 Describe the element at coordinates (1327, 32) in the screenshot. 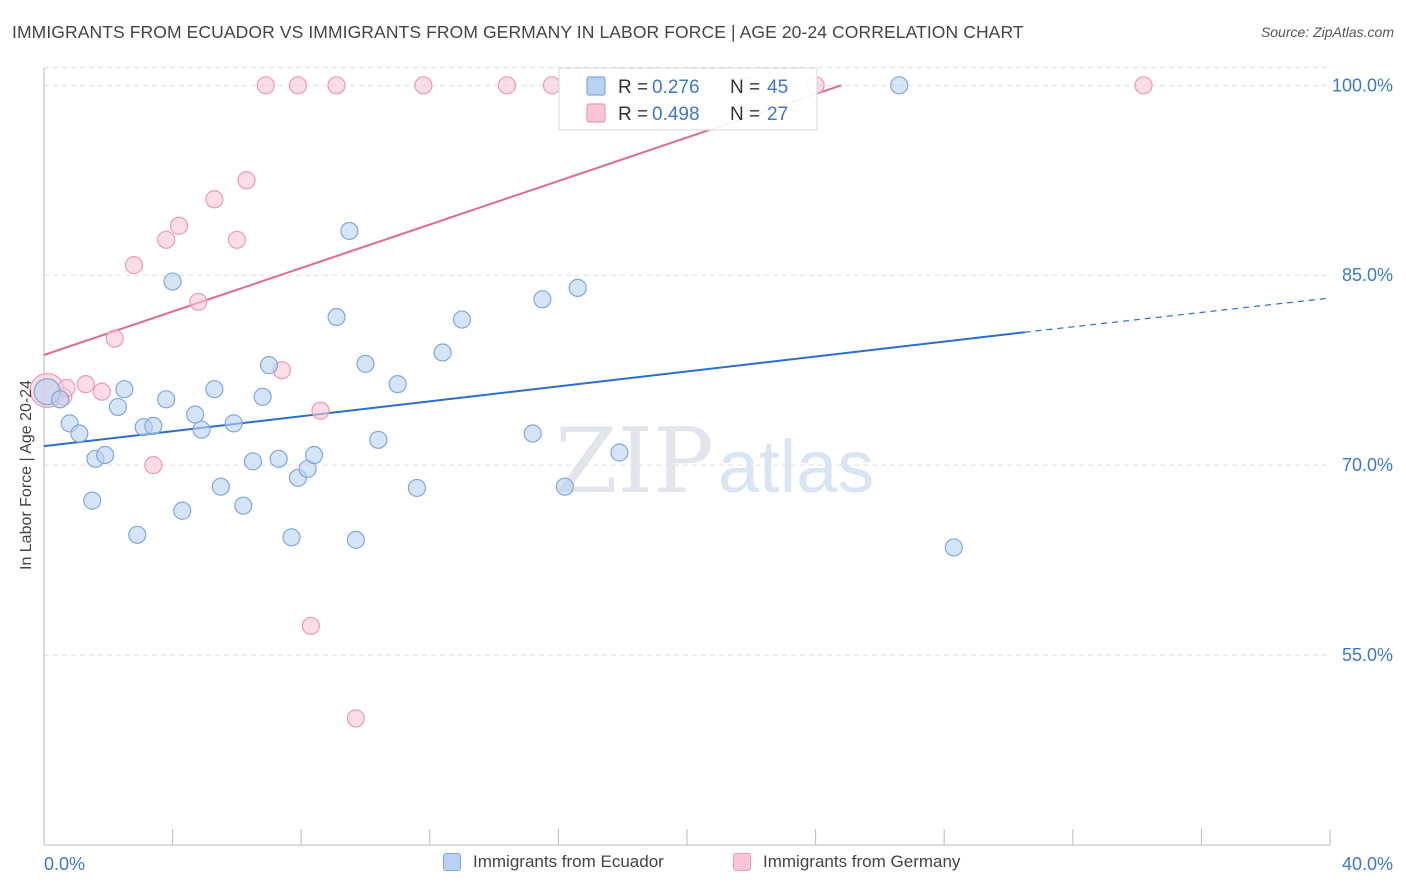

I see `source-label: Source: ZipAtlas.com` at that location.